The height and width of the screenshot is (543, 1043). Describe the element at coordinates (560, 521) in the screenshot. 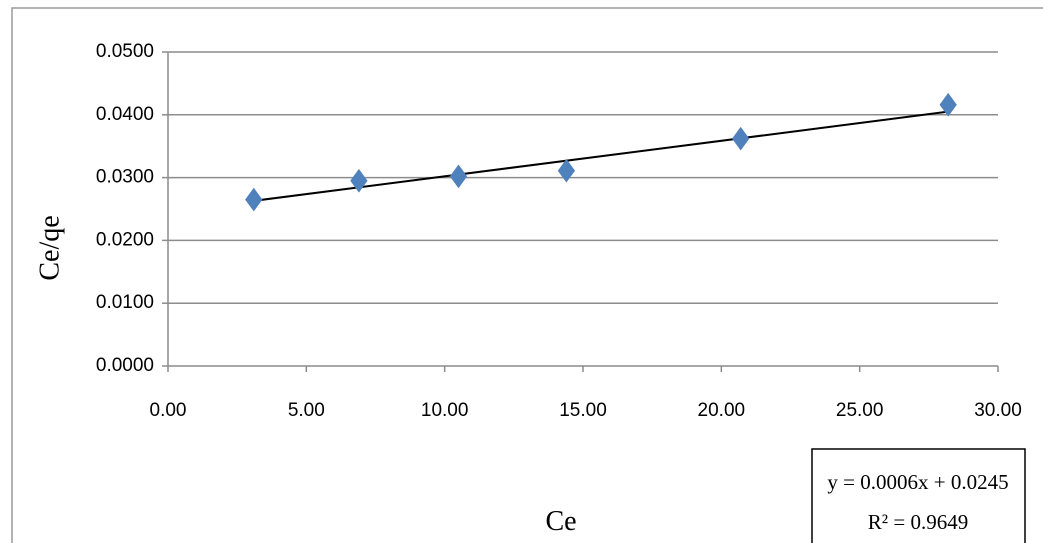

I see `x-axis-title: Ce` at that location.